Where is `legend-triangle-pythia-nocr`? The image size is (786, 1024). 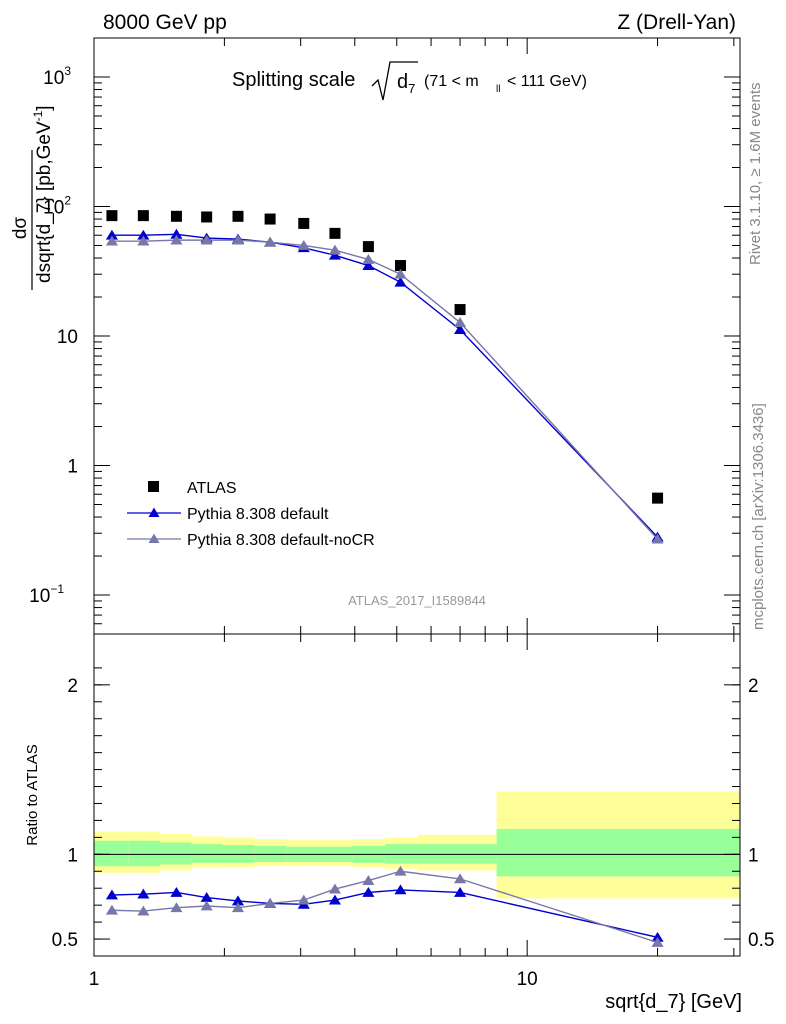 legend-triangle-pythia-nocr is located at coordinates (154, 538).